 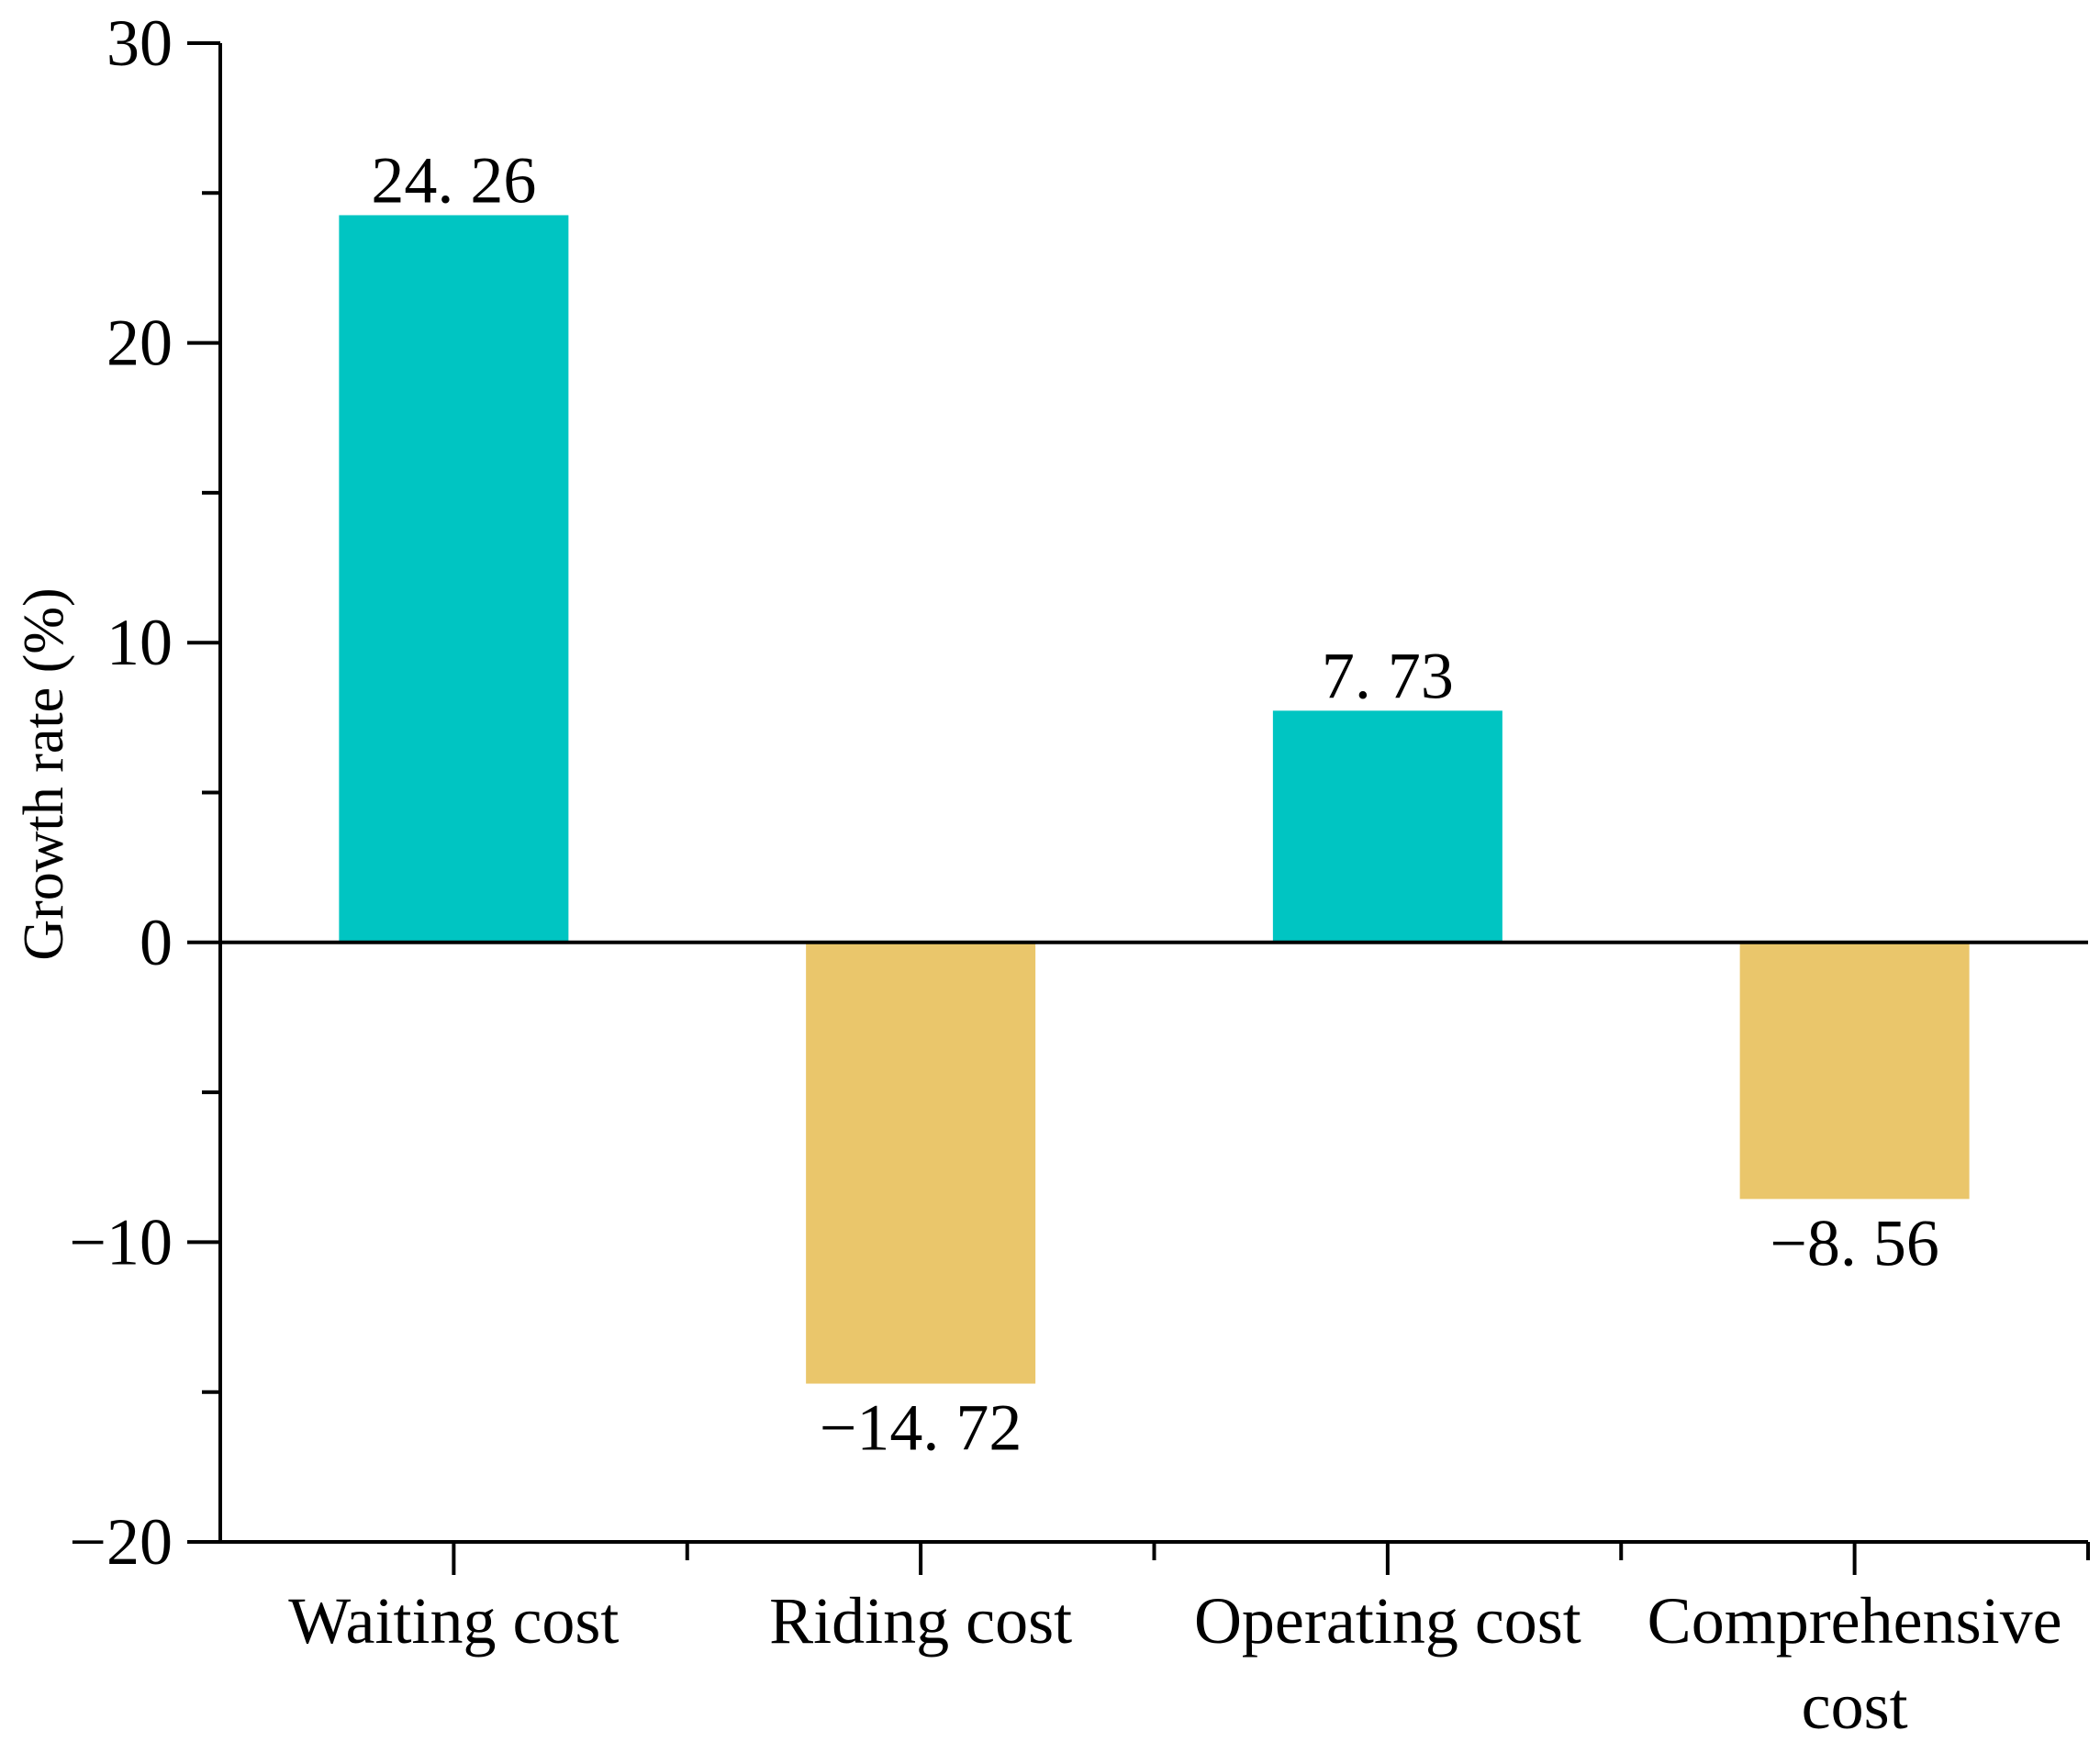 I want to click on x-category-label: cost, so click(x=1855, y=1706).